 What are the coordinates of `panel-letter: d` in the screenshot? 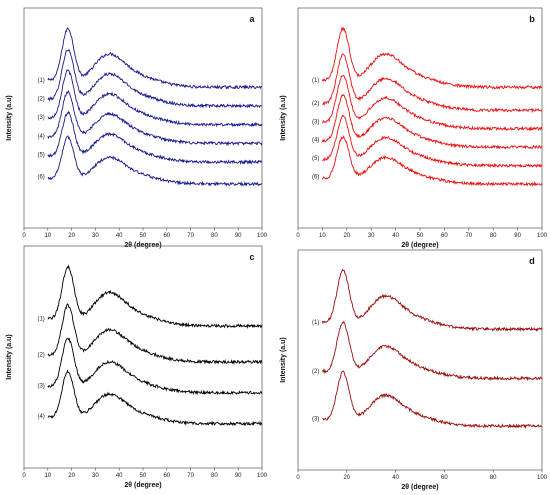 It's located at (532, 261).